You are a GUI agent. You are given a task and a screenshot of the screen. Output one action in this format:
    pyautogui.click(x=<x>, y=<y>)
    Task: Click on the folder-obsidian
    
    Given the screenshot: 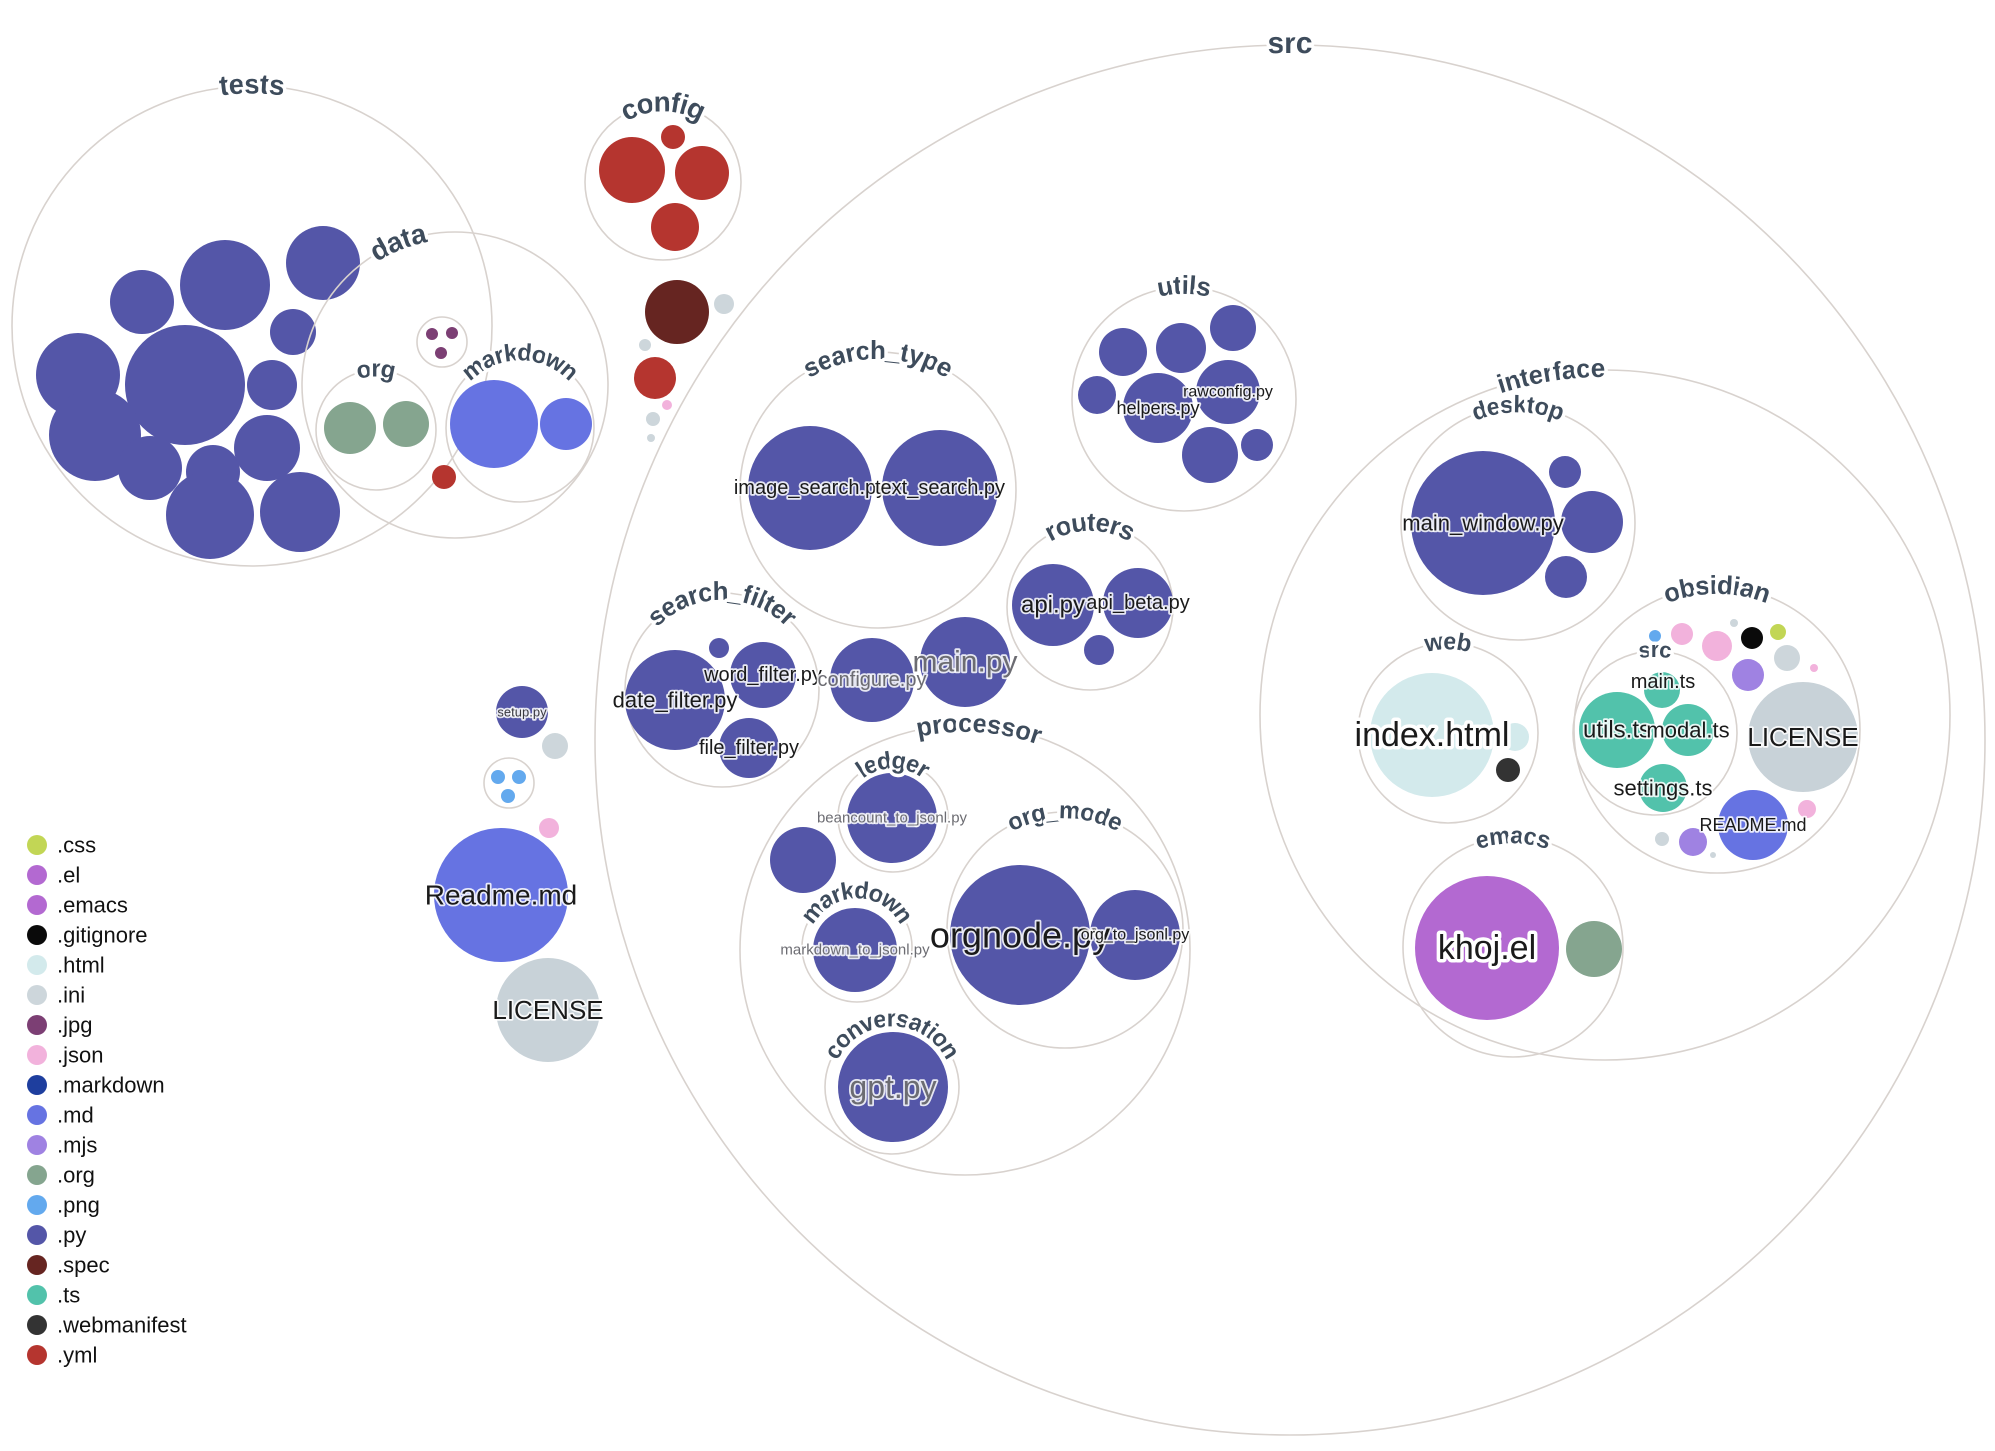 What is the action you would take?
    pyautogui.click(x=1717, y=730)
    